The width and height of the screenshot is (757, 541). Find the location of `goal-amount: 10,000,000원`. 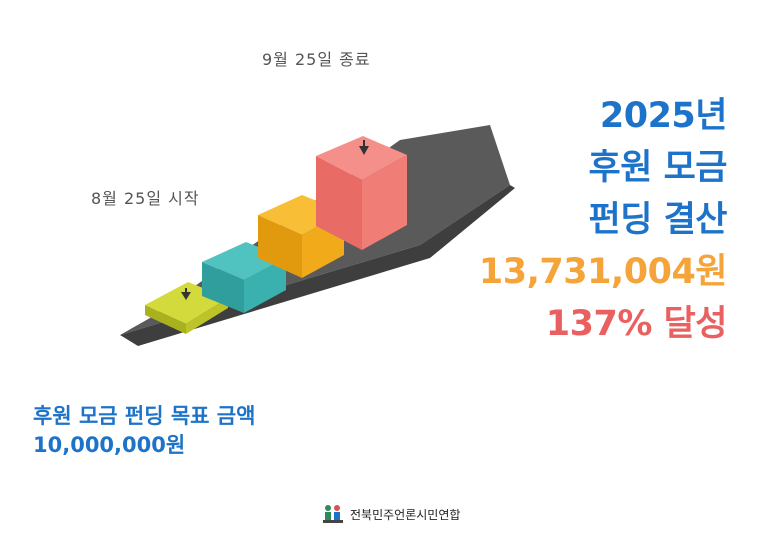

goal-amount: 10,000,000원 is located at coordinates (109, 445).